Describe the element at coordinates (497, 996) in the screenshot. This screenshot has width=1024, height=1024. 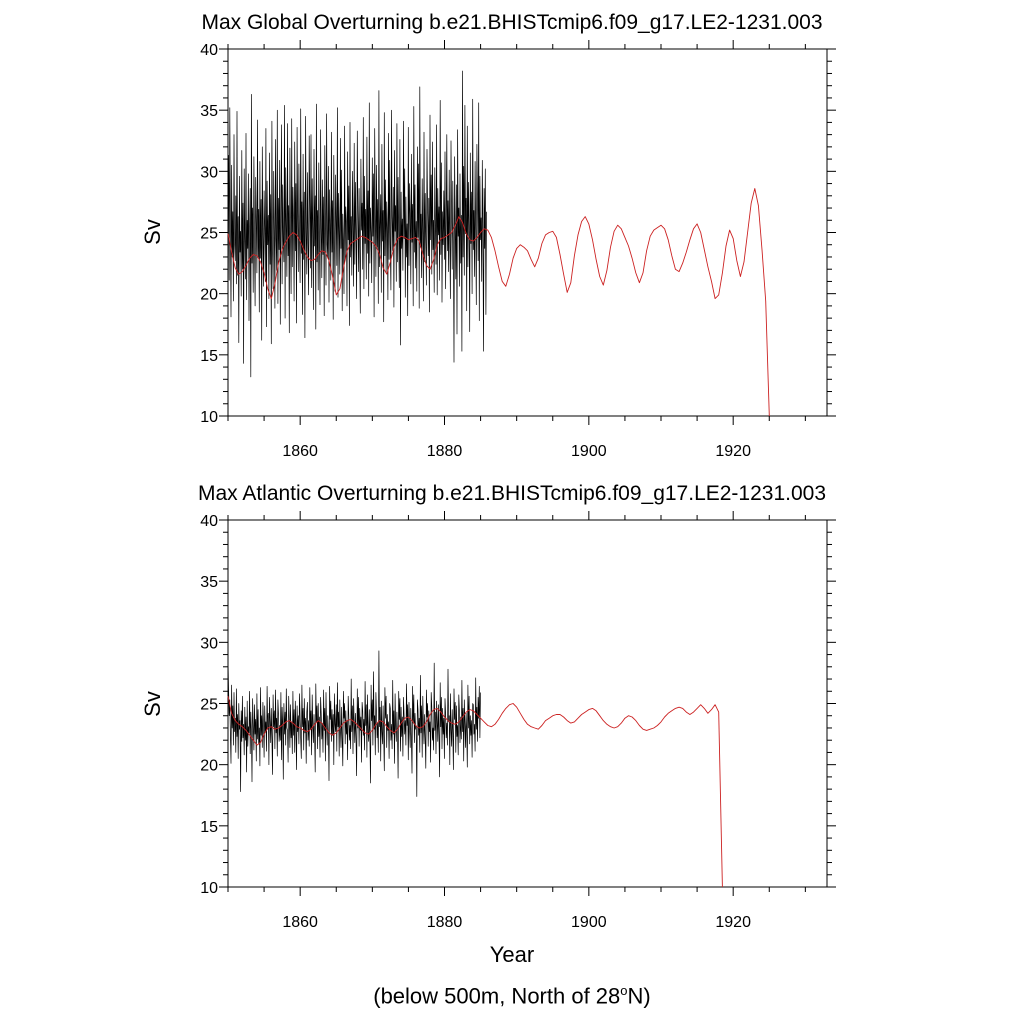
I see `note-text: (below 500m, North of 28` at that location.